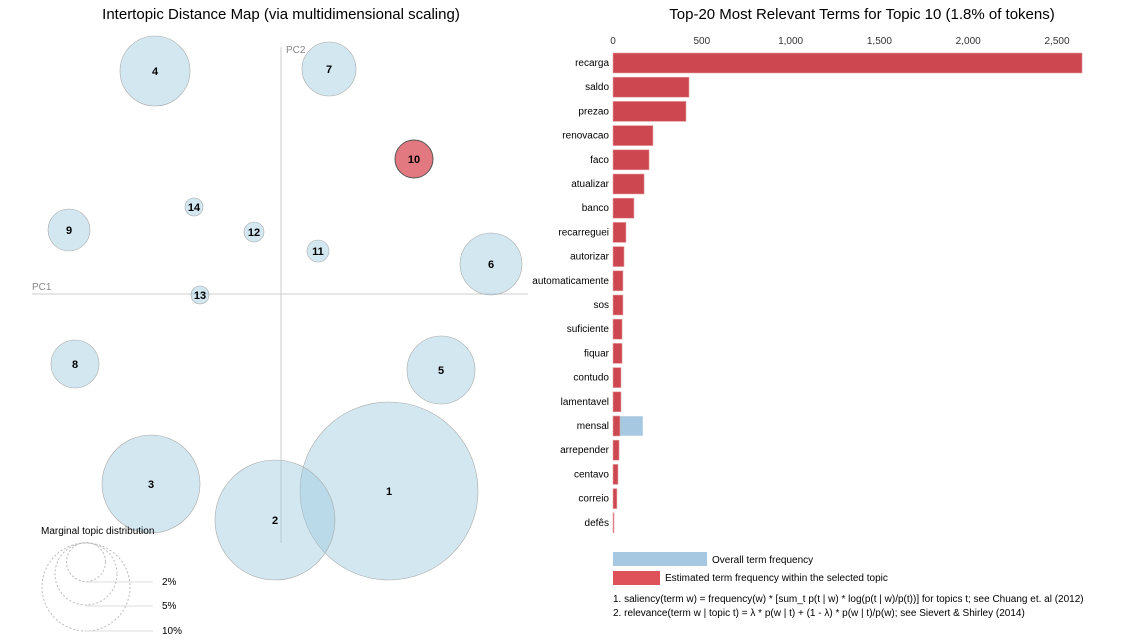 The image size is (1121, 642). Describe the element at coordinates (169, 582) in the screenshot. I see `marginal-legend-label: 2%` at that location.